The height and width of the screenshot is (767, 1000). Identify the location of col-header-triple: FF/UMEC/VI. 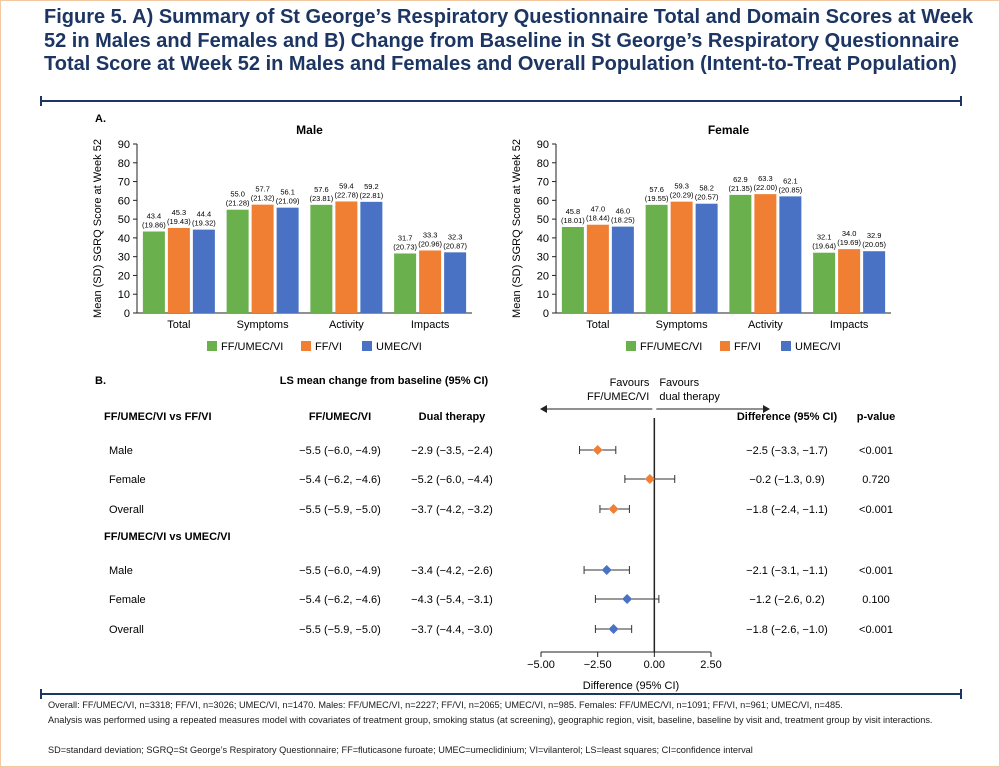
(340, 417).